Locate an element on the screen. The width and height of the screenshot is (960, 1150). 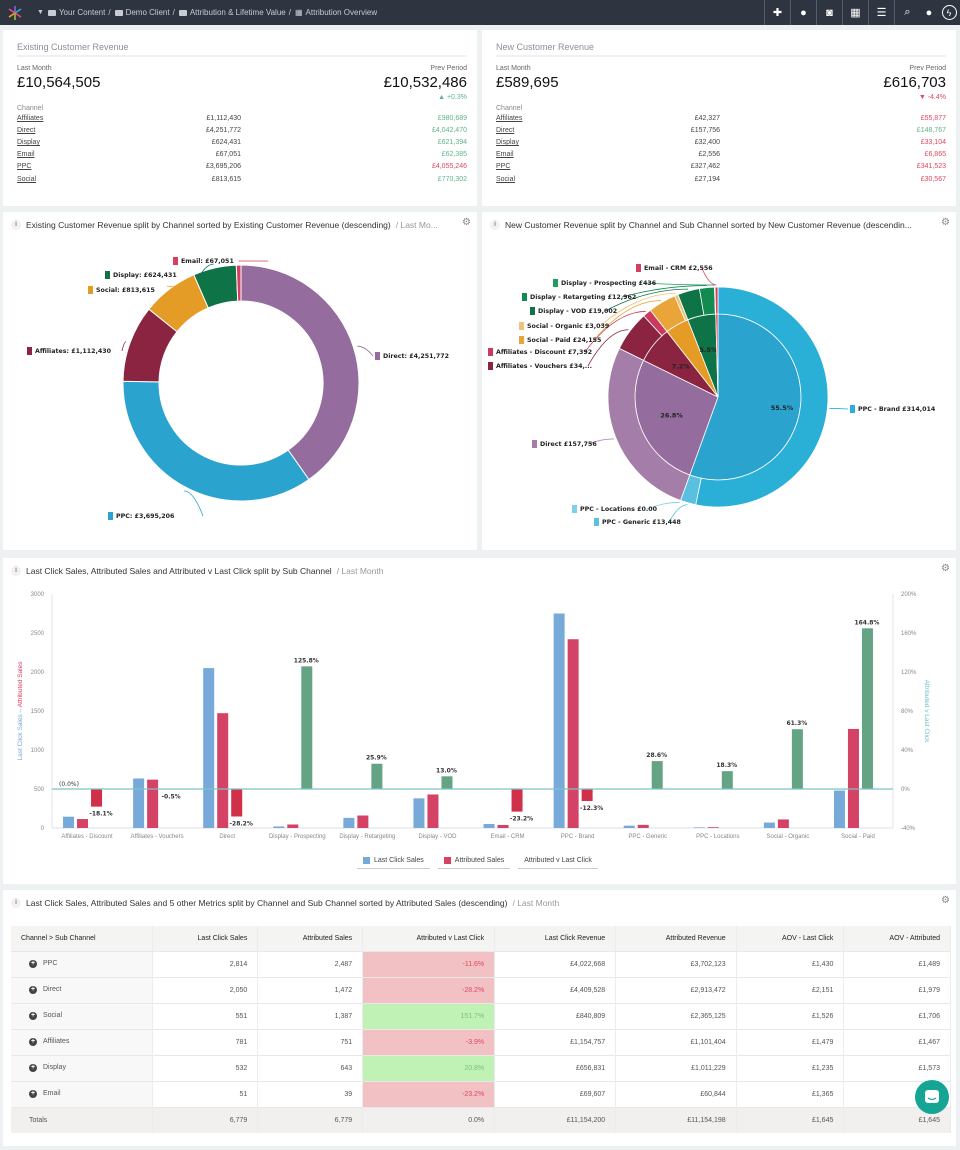
channel-prev-value: £4,042,470 is located at coordinates (449, 130).